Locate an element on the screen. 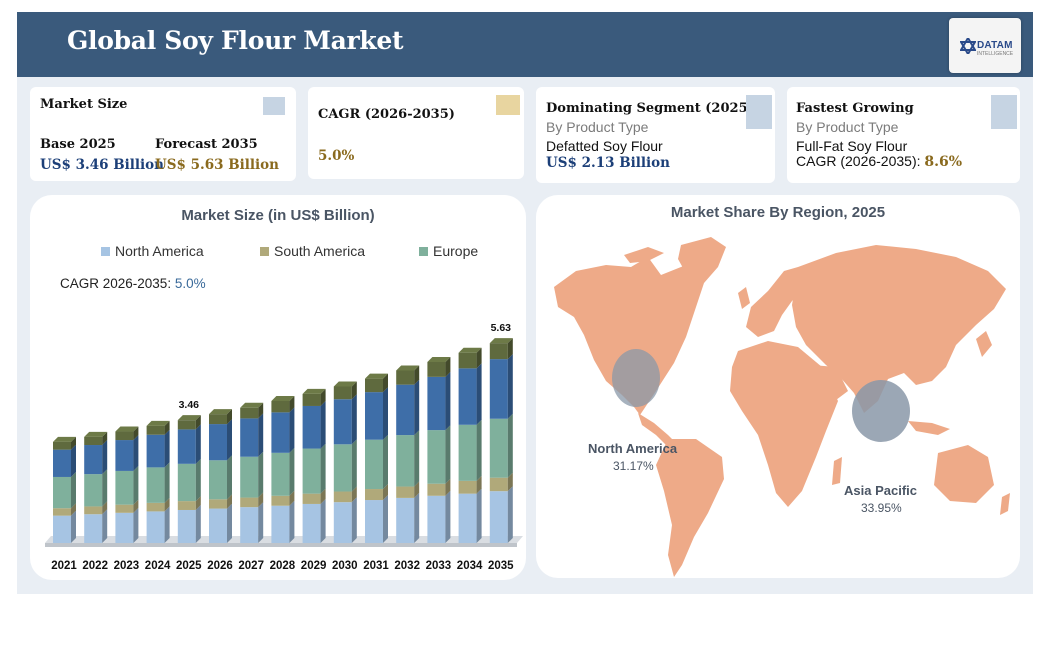 Image resolution: width=1050 pixels, height=666 pixels. base-year-label: Base 2025 is located at coordinates (78, 144).